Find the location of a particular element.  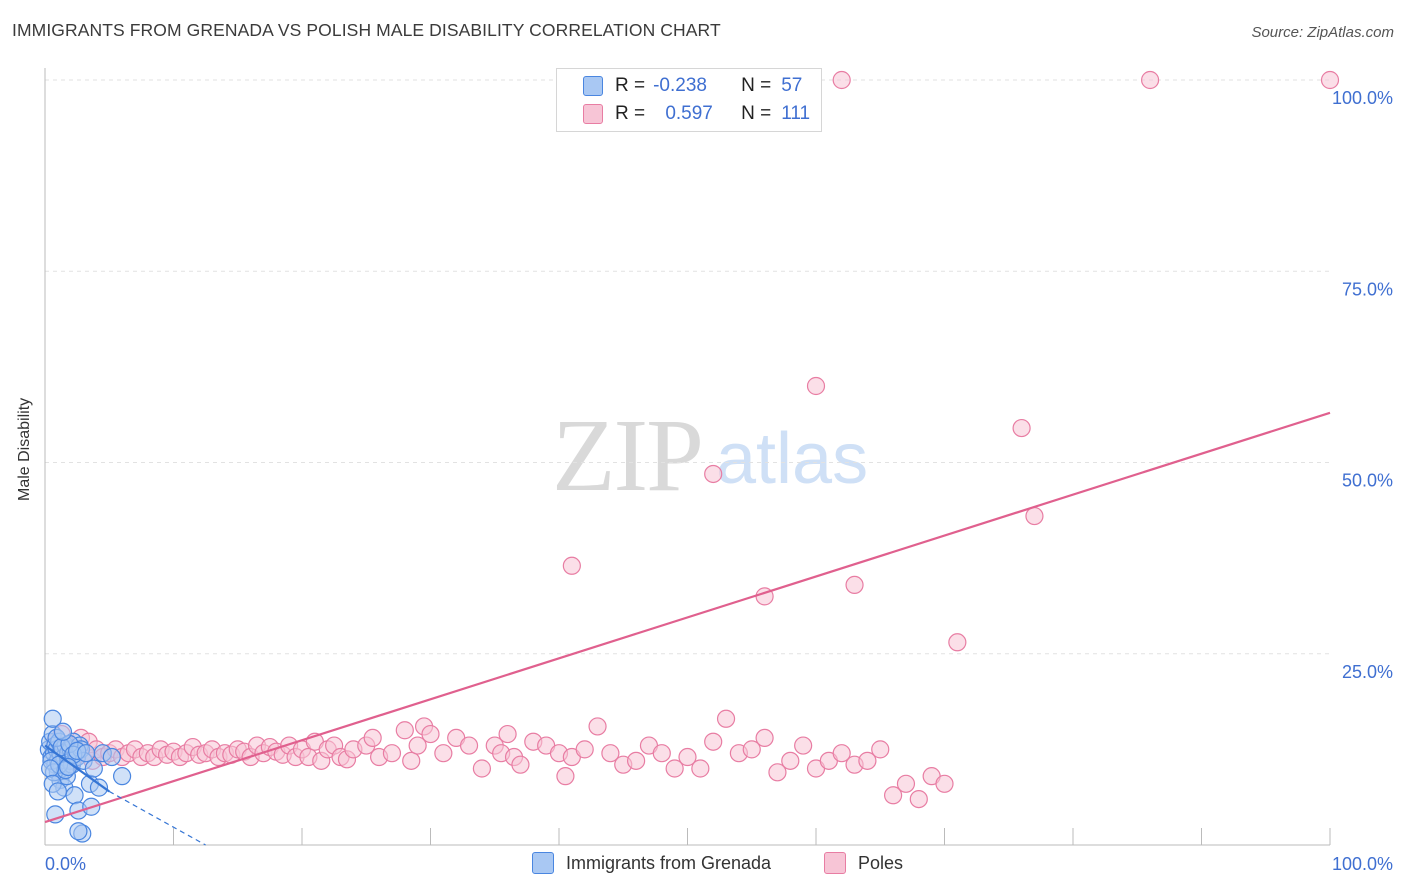

legend-row-poles: R = 0.597 N = 111 is located at coordinates (696, 114).